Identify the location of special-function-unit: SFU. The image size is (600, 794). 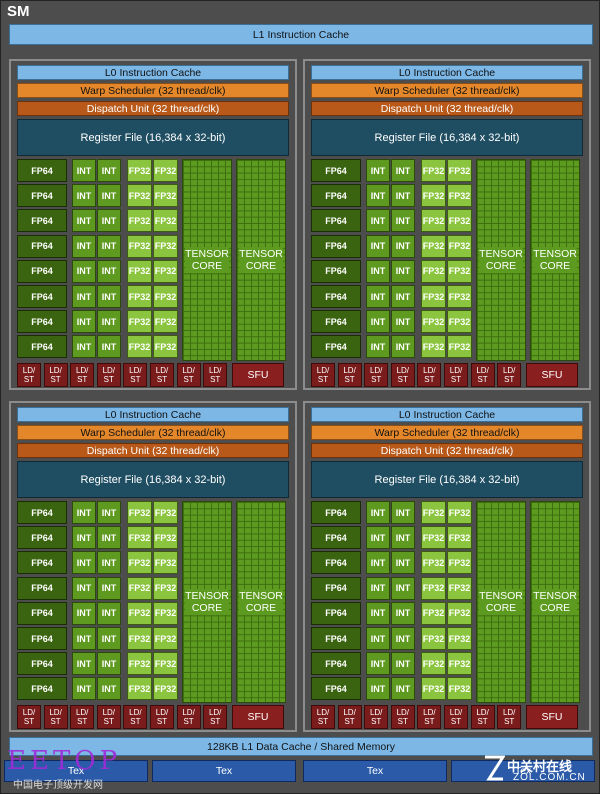
(552, 717).